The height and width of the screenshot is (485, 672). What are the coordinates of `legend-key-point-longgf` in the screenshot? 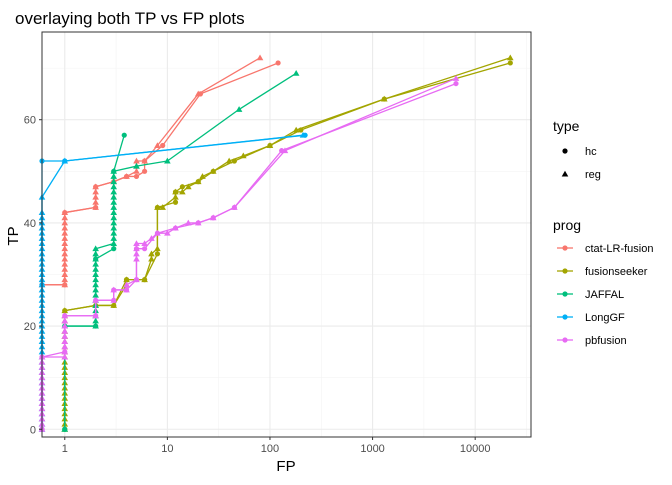 It's located at (565, 317).